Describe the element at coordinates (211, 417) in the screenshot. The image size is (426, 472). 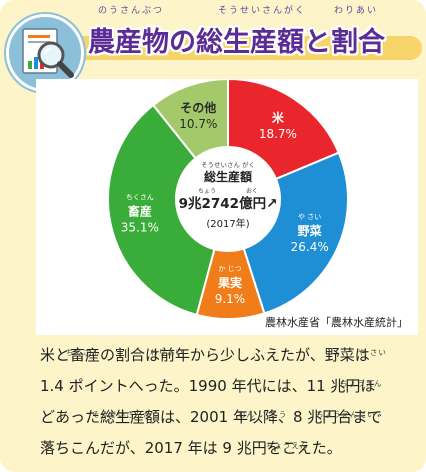
I see `description-text: どあった総生産額は、2001 年以降、8 兆円台まで` at that location.